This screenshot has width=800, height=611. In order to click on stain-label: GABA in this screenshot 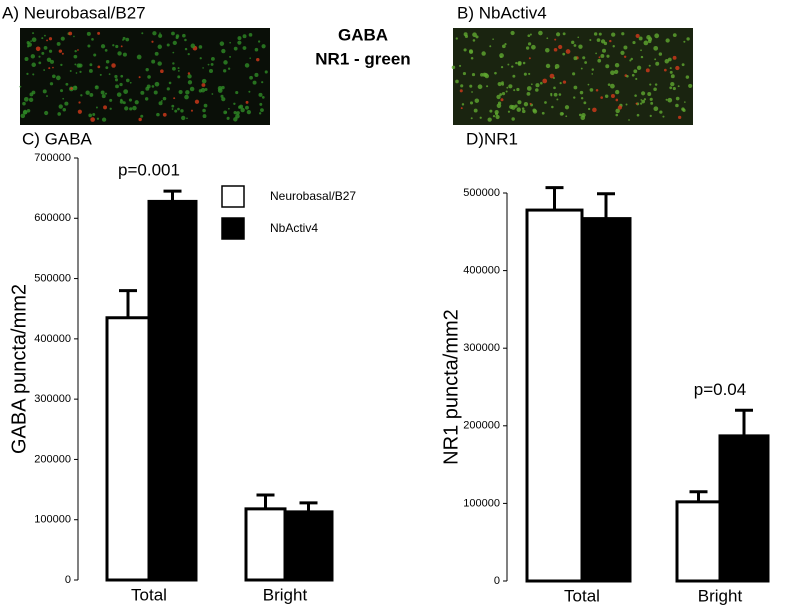, I will do `click(363, 34)`.